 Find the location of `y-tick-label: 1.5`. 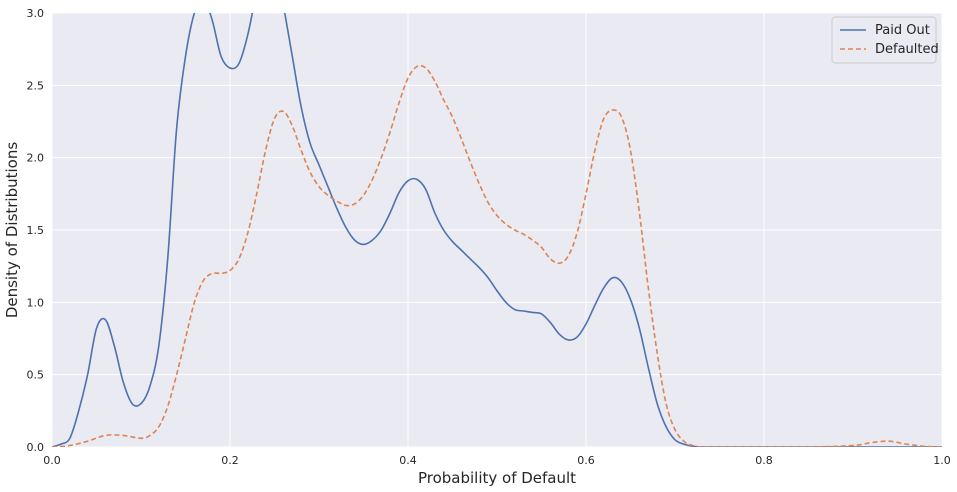

y-tick-label: 1.5 is located at coordinates (36, 230).